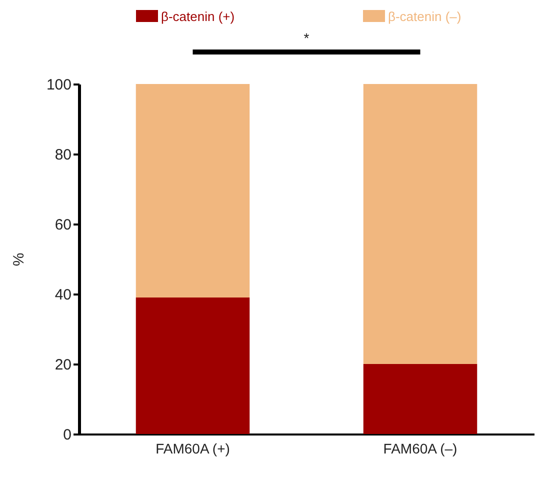  Describe the element at coordinates (63, 365) in the screenshot. I see `y-tick-label: 20` at that location.